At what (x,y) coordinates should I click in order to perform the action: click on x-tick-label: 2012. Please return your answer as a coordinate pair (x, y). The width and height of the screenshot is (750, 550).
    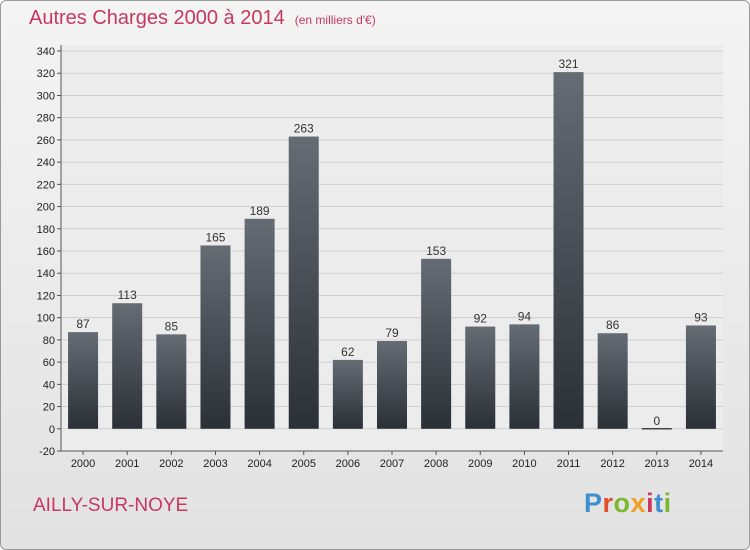
    Looking at the image, I should click on (612, 464).